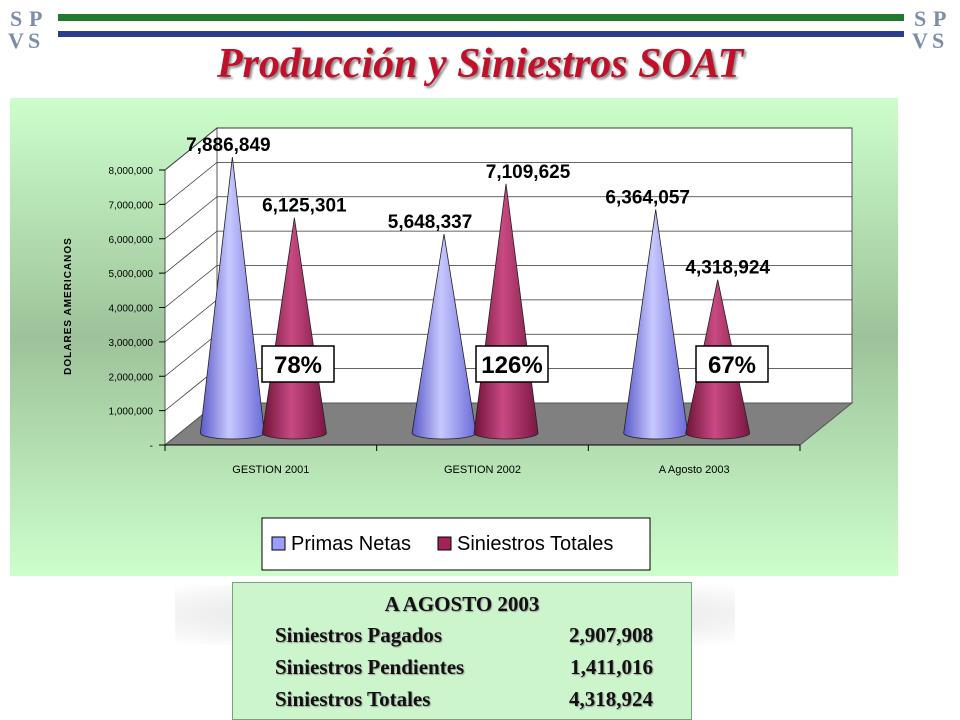 Image resolution: width=960 pixels, height=720 pixels. What do you see at coordinates (482, 470) in the screenshot?
I see `x-category-label: GESTION 2002` at bounding box center [482, 470].